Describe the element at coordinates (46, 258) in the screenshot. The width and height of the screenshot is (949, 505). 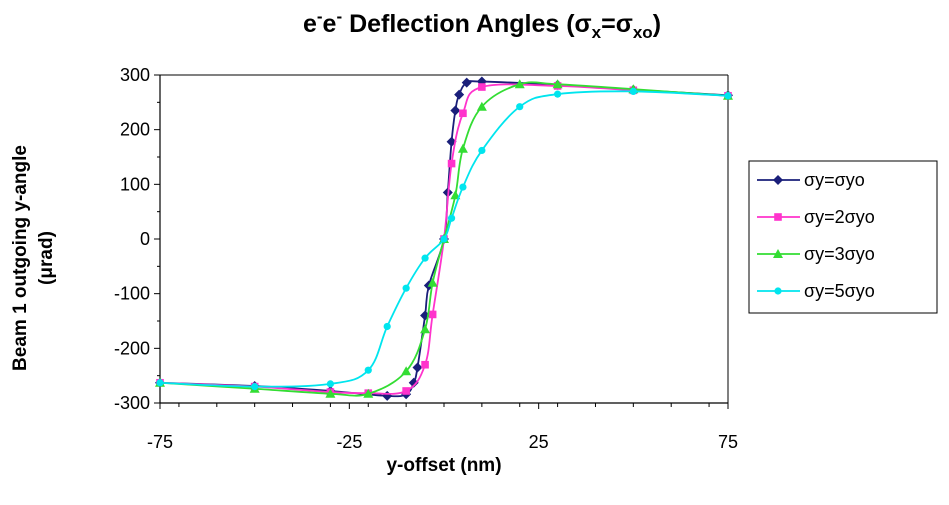
I see `y-axis-title-line2: (μrad)` at that location.